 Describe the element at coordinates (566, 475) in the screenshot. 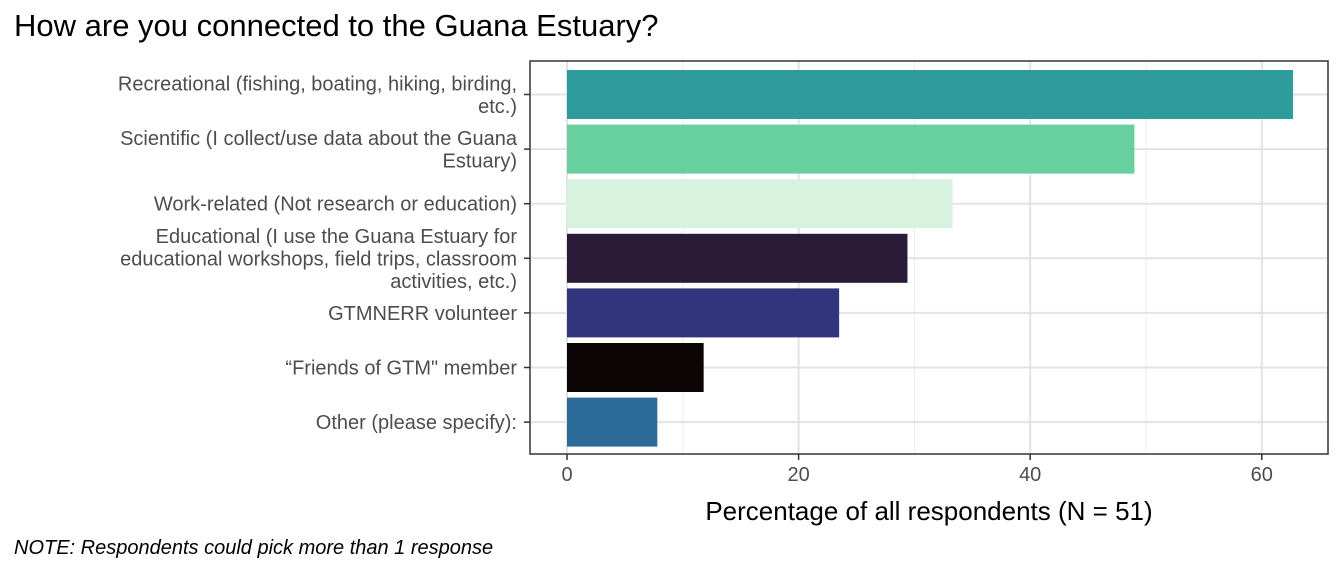

I see `x-tick-label: 0` at that location.